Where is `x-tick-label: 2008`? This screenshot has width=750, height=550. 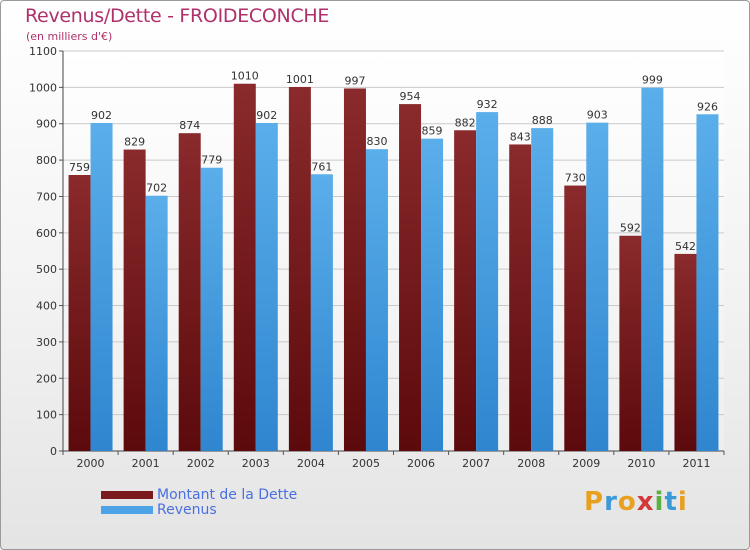 x-tick-label: 2008 is located at coordinates (531, 463).